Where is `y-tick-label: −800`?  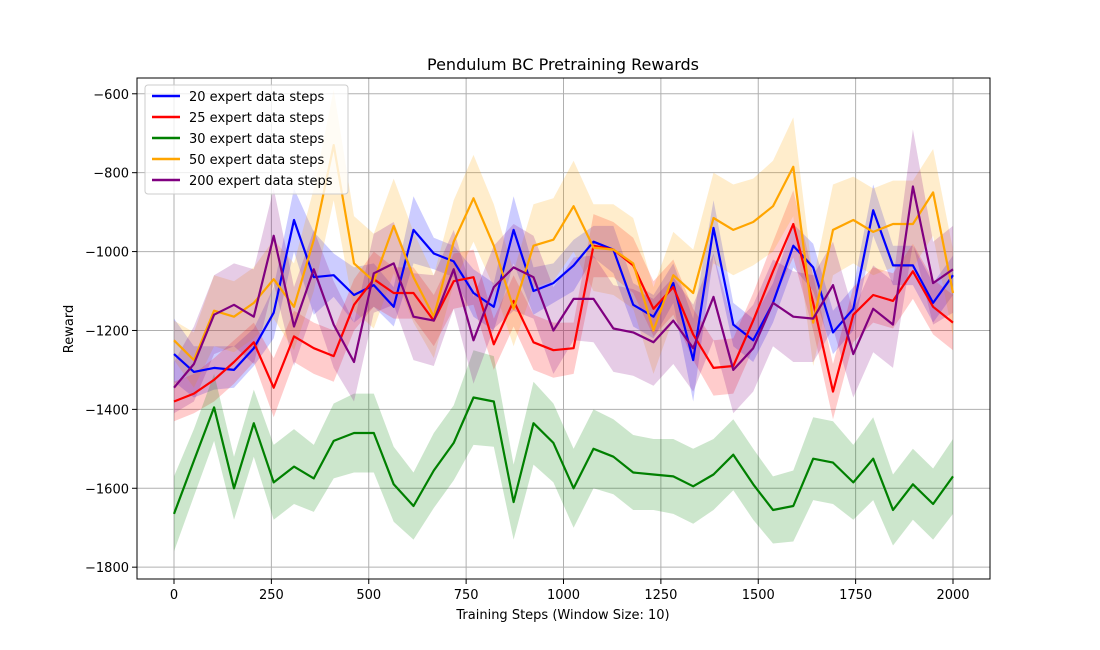
y-tick-label: −800 is located at coordinates (111, 174).